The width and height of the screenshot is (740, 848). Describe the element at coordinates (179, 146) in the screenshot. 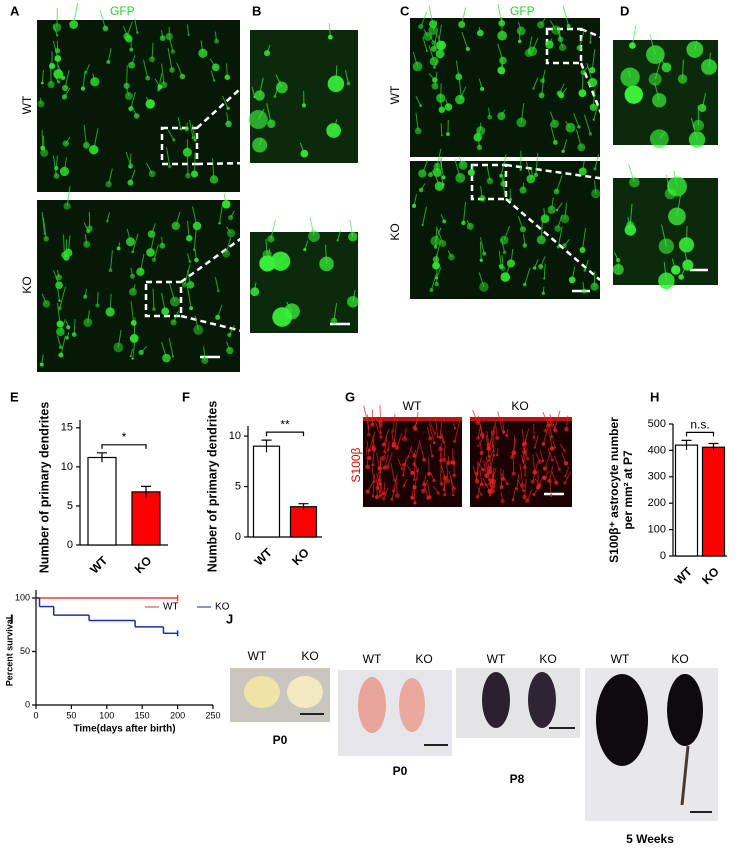

I see `inset-box` at that location.